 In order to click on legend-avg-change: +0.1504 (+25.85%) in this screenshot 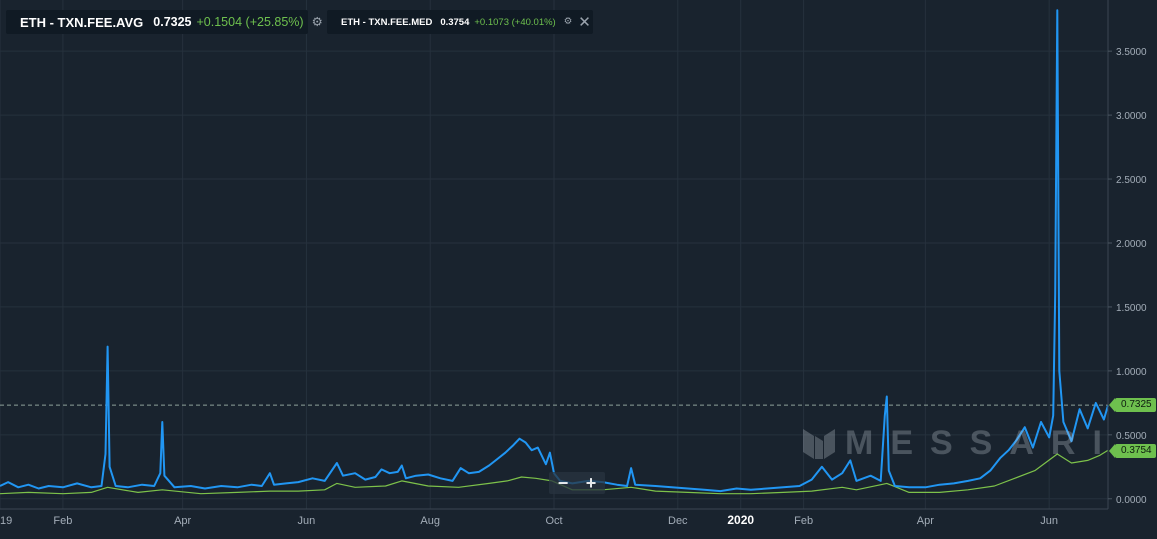, I will do `click(250, 22)`.